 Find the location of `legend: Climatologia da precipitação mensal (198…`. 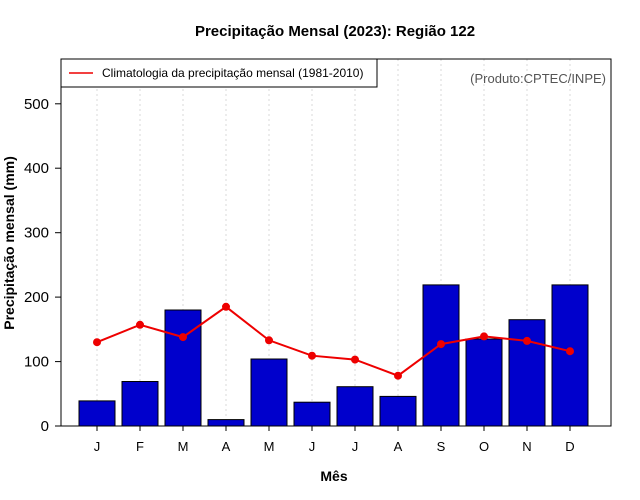

legend: Climatologia da precipitação mensal (198… is located at coordinates (219, 73).